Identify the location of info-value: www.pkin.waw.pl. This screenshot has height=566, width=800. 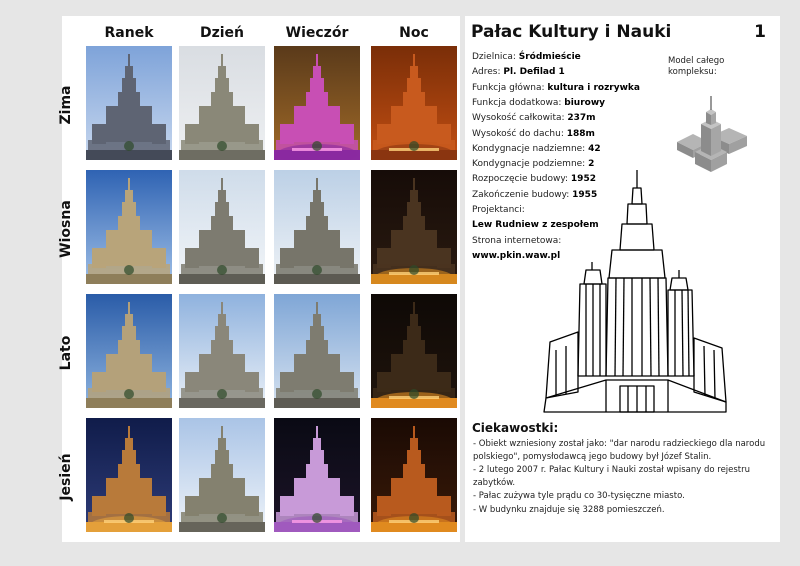
(516, 255).